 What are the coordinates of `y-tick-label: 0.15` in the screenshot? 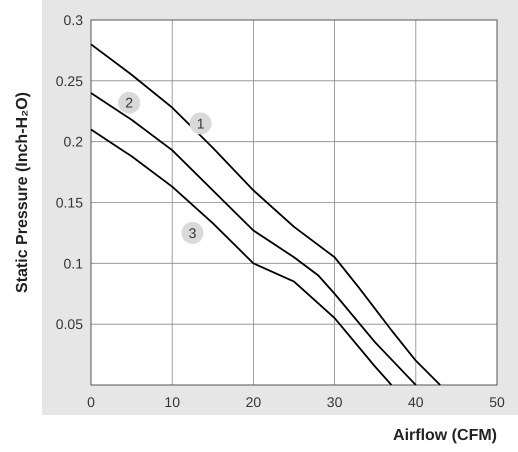 It's located at (70, 202).